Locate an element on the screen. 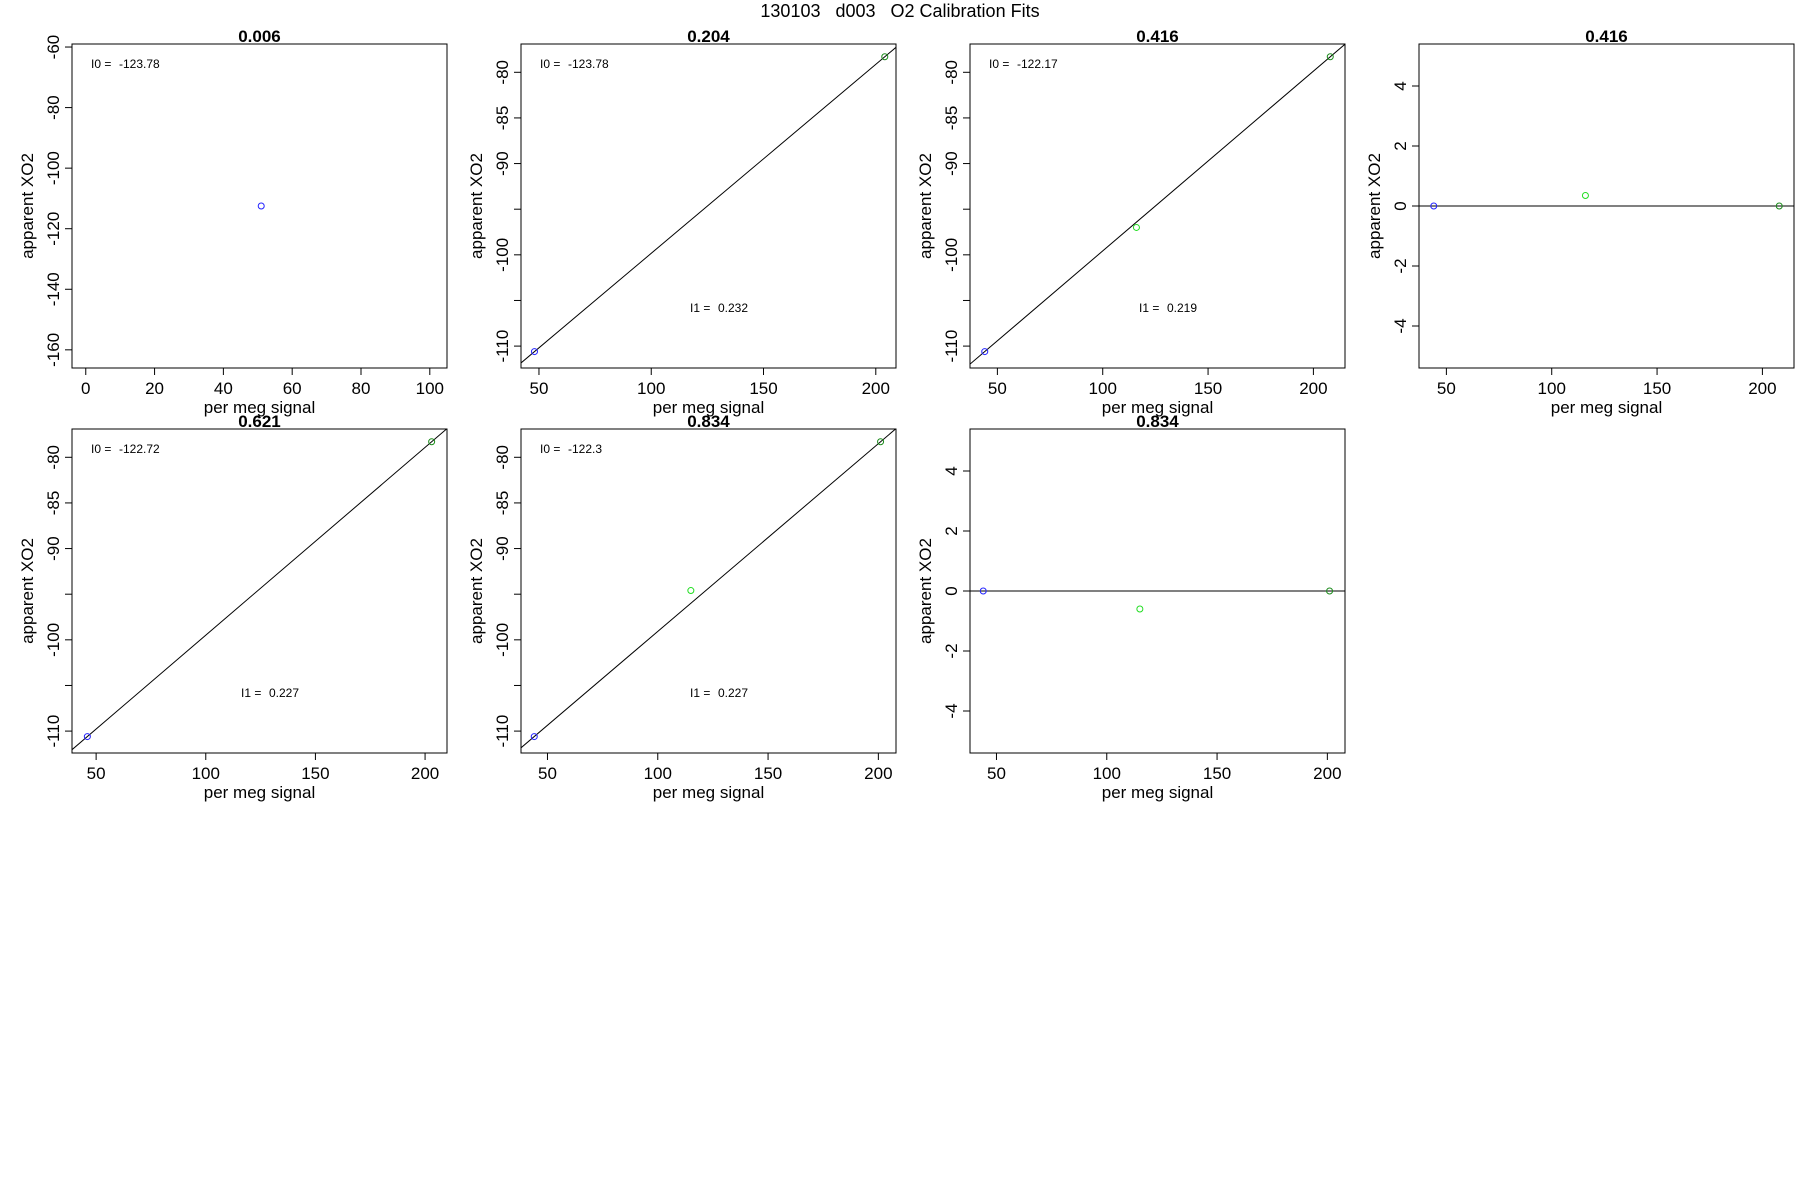 The image size is (1800, 1200). x-tick-label: 40 is located at coordinates (223, 388).